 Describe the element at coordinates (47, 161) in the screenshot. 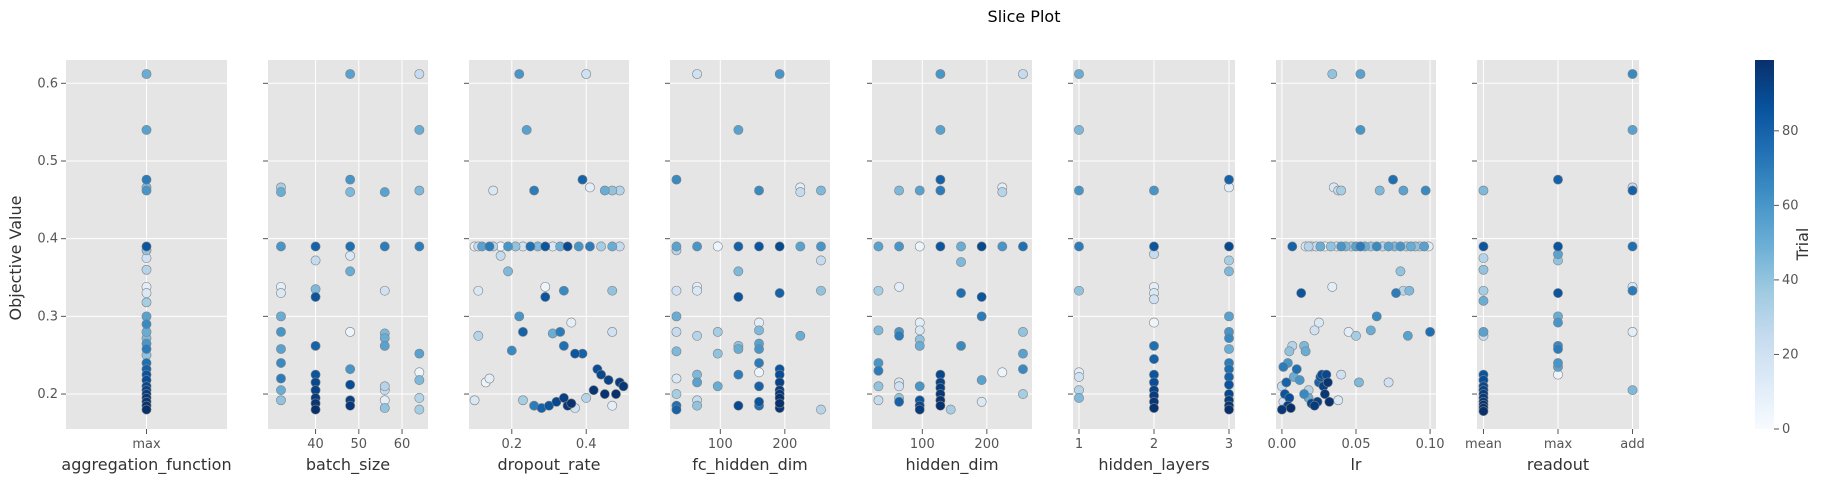

I see `y-tick-label: 0.5` at that location.